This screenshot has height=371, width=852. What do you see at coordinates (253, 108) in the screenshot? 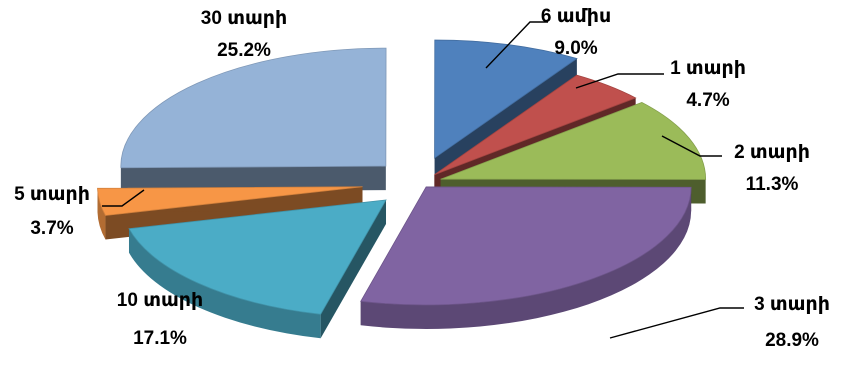
I see `slice-top-30-տարի` at bounding box center [253, 108].